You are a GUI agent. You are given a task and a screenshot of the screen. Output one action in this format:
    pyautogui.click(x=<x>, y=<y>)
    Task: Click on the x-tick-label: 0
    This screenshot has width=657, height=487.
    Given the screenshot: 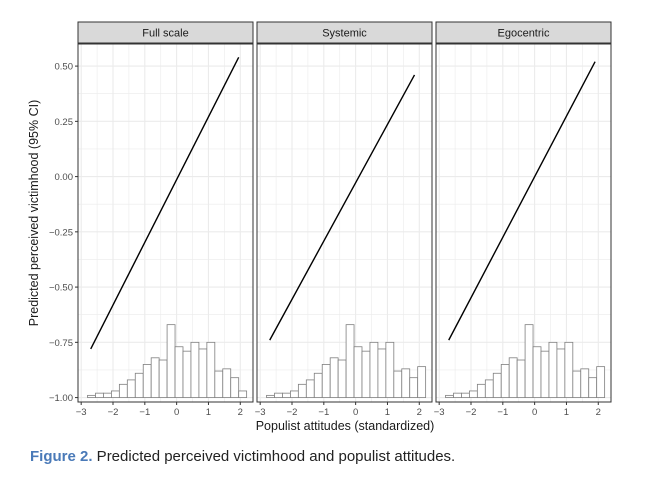 What is the action you would take?
    pyautogui.click(x=355, y=412)
    